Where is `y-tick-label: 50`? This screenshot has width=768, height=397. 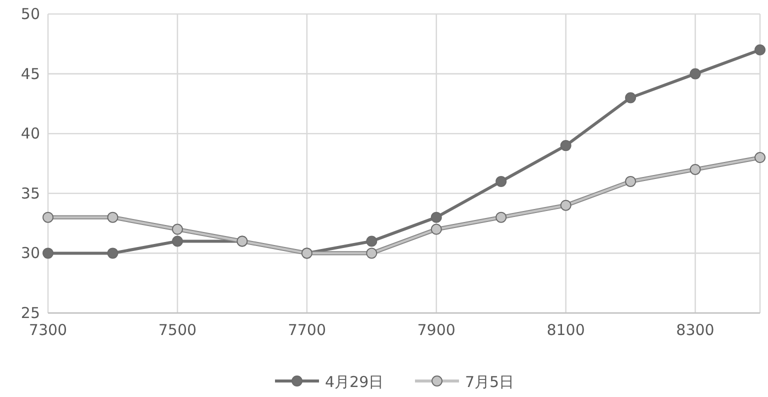
y-tick-label: 50 is located at coordinates (30, 14).